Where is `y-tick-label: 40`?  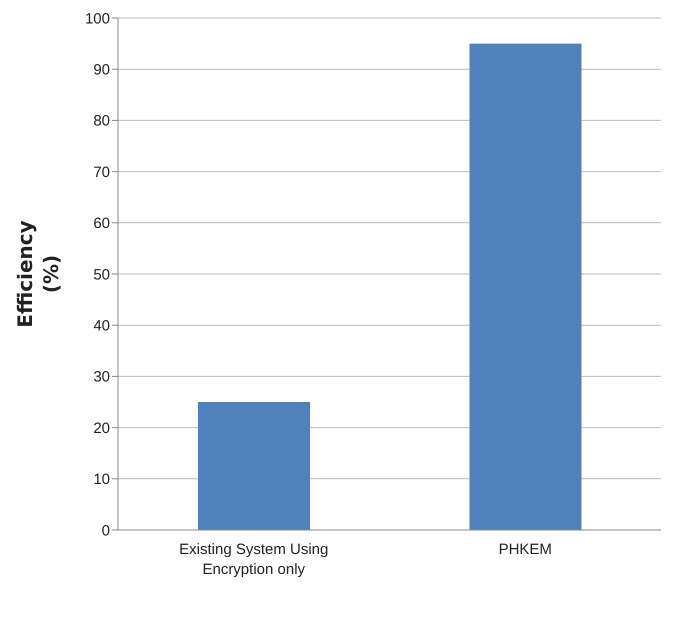
y-tick-label: 40 is located at coordinates (101, 326).